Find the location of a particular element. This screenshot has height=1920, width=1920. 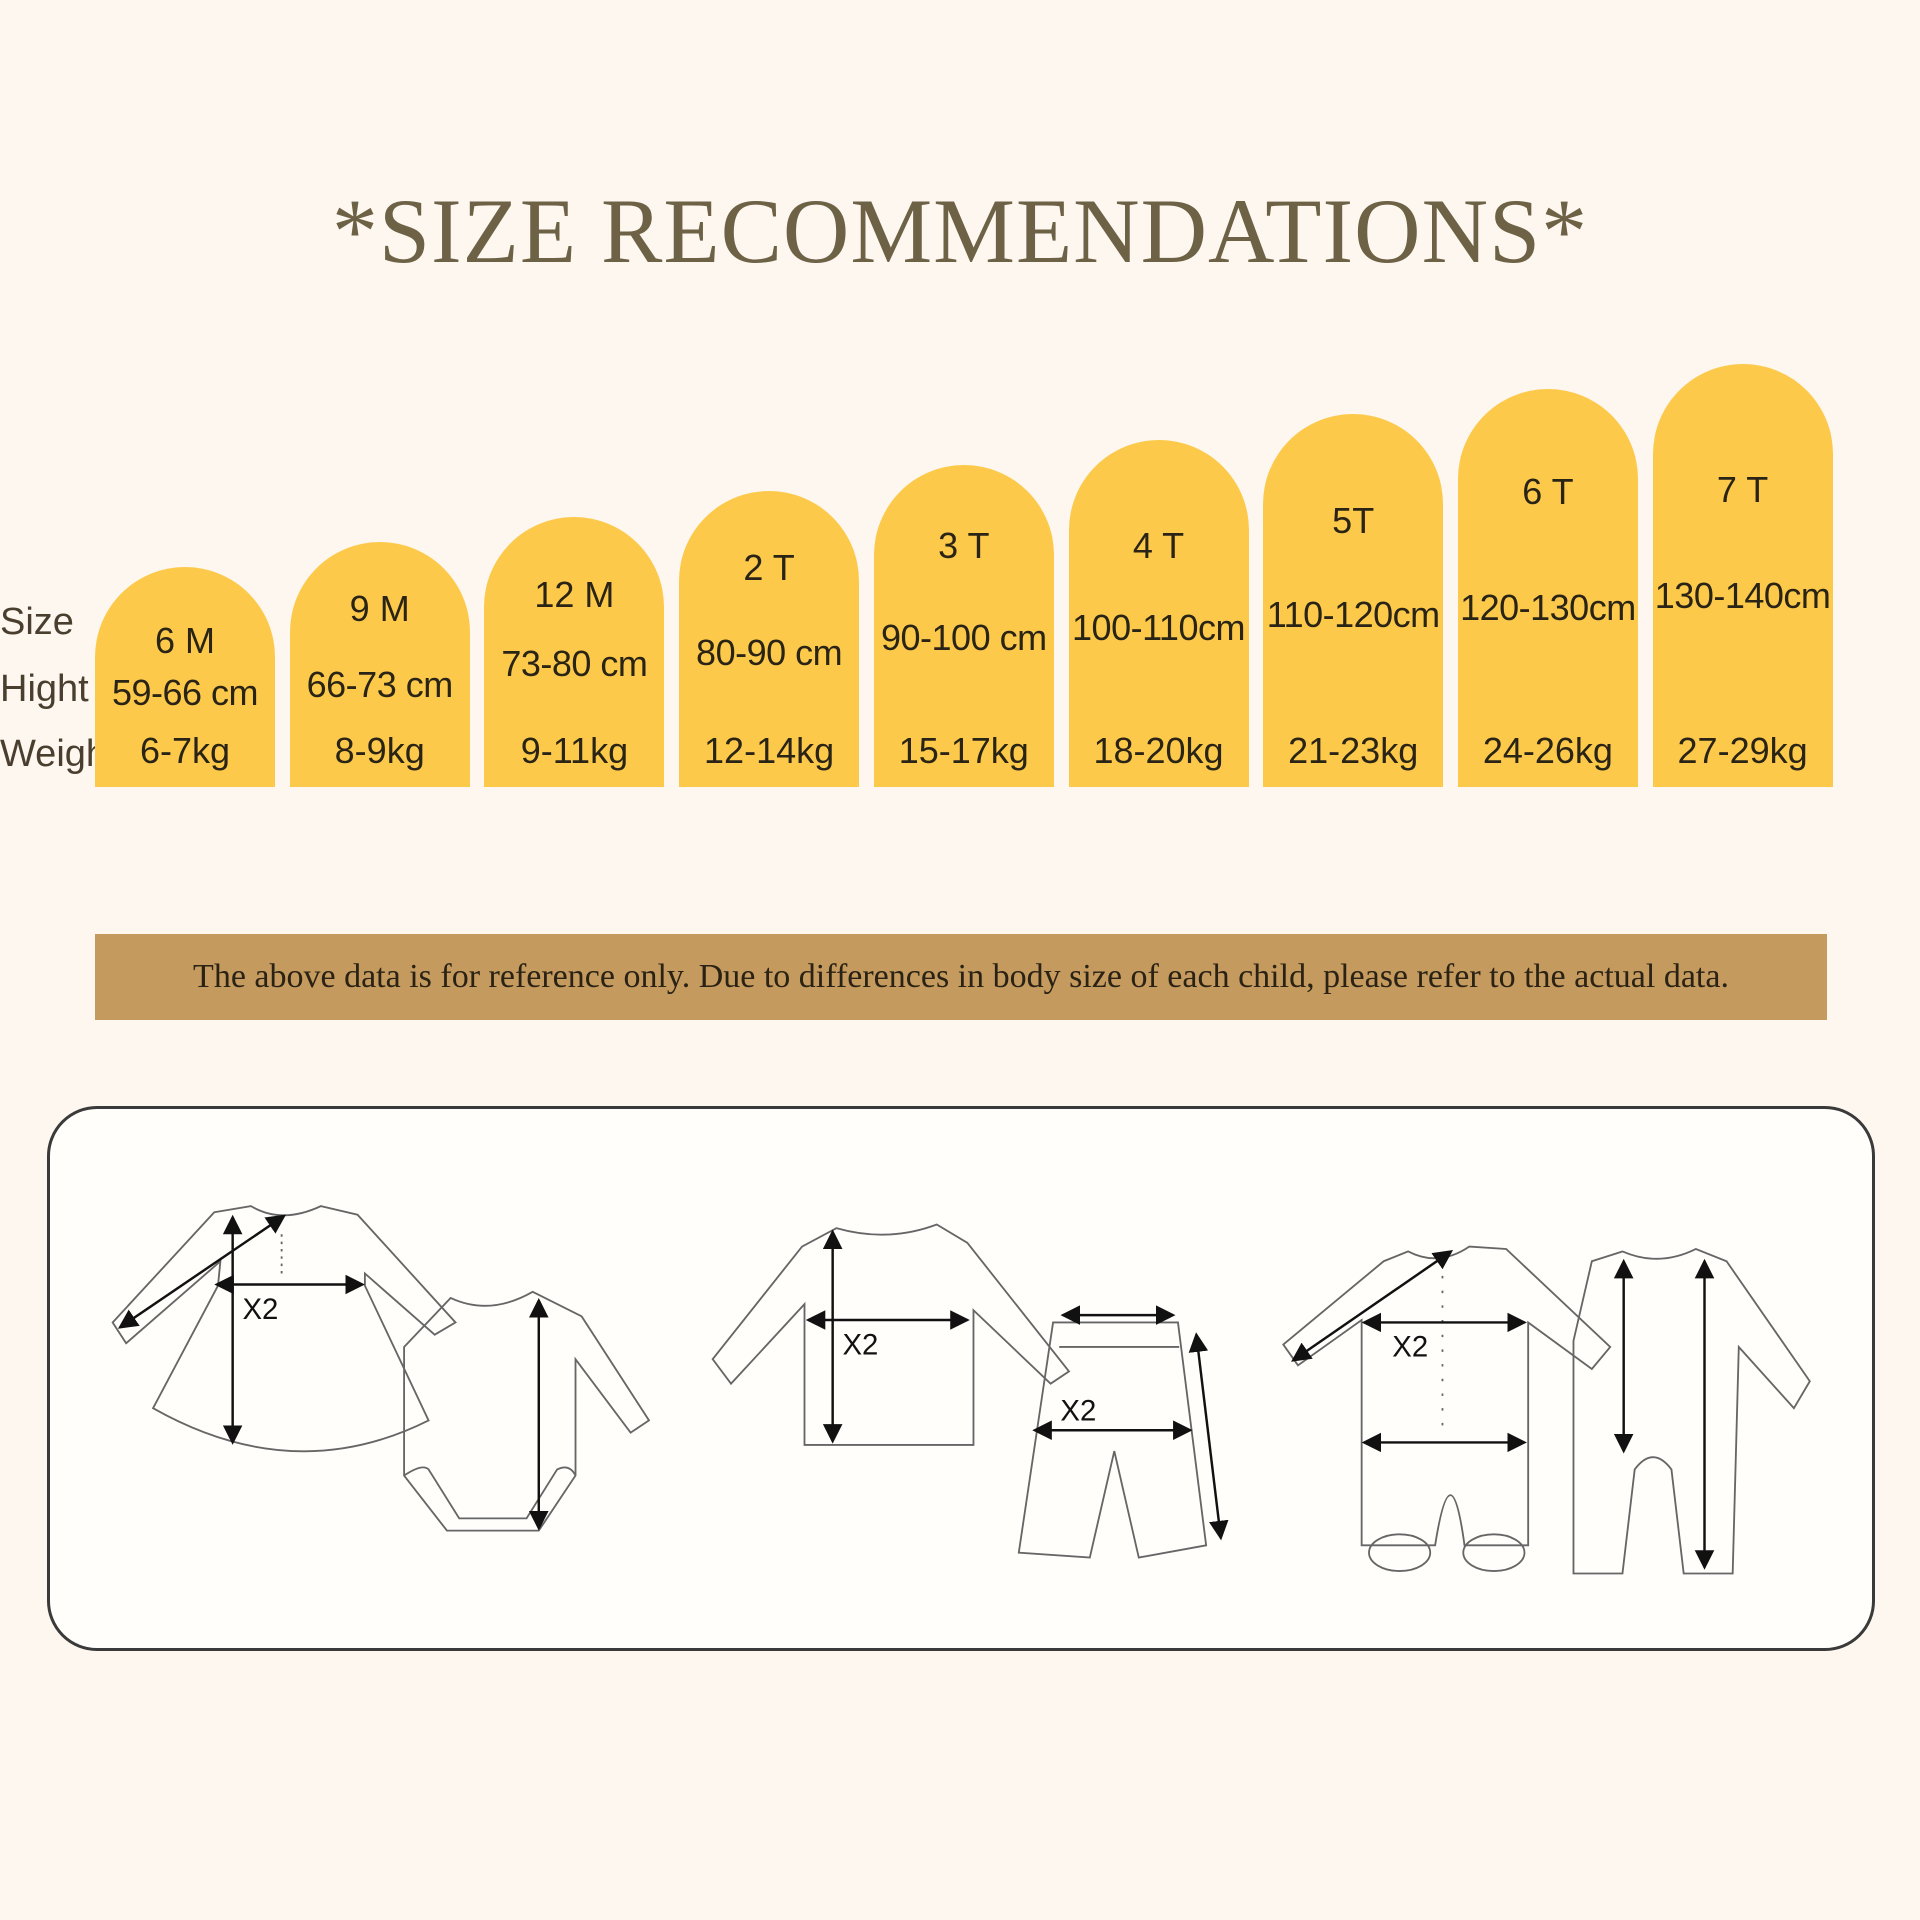

size-label: 3 T is located at coordinates (964, 545).